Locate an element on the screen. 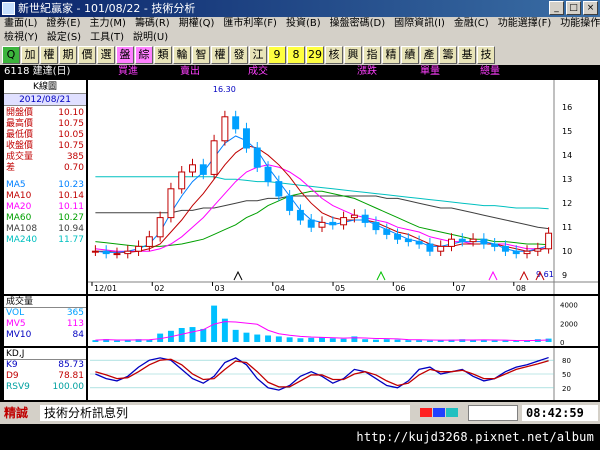 This screenshot has height=450, width=600. watermark-footer: http://kujd3268.pixnet.net/album is located at coordinates (300, 437).